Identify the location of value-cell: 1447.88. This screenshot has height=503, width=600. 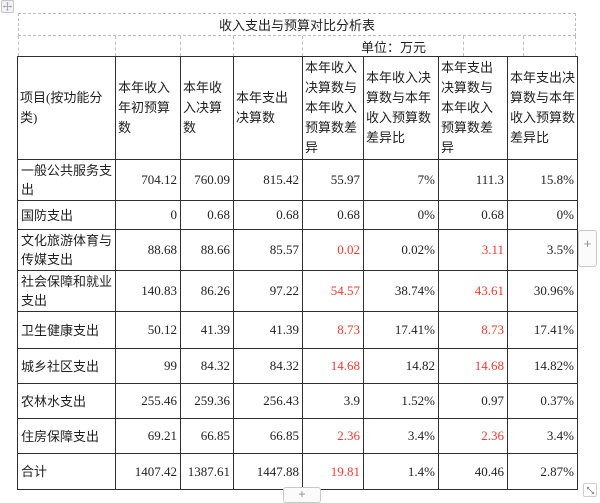
(268, 471).